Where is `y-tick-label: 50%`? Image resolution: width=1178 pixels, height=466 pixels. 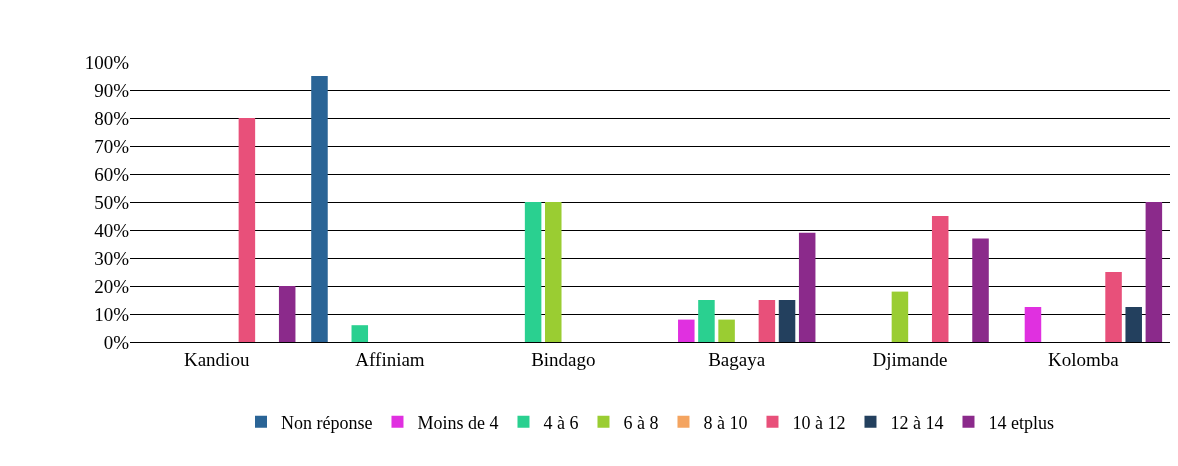
y-tick-label: 50% is located at coordinates (112, 202).